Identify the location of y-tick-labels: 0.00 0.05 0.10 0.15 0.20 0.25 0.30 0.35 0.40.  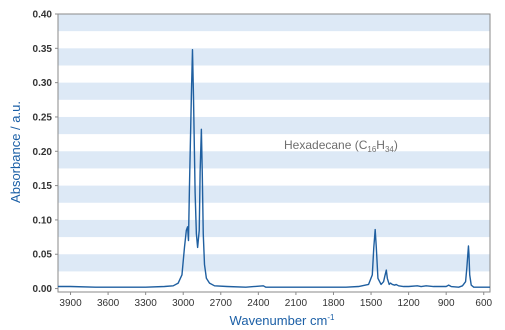
(43, 153).